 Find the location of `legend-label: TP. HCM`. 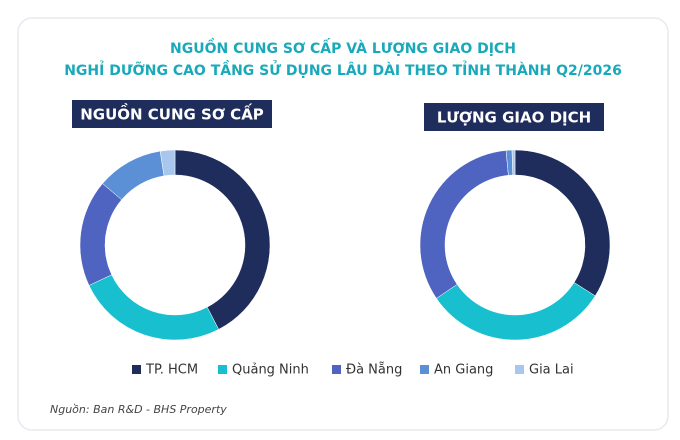

legend-label: TP. HCM is located at coordinates (171, 370).